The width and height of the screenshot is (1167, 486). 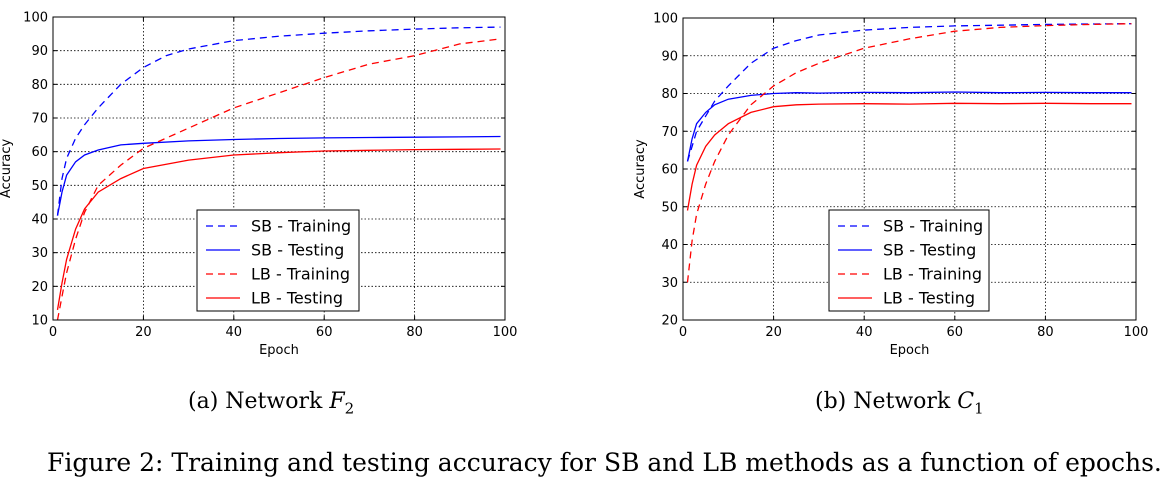 I want to click on subcaption-a: (a) Network F2, so click(x=271, y=403).